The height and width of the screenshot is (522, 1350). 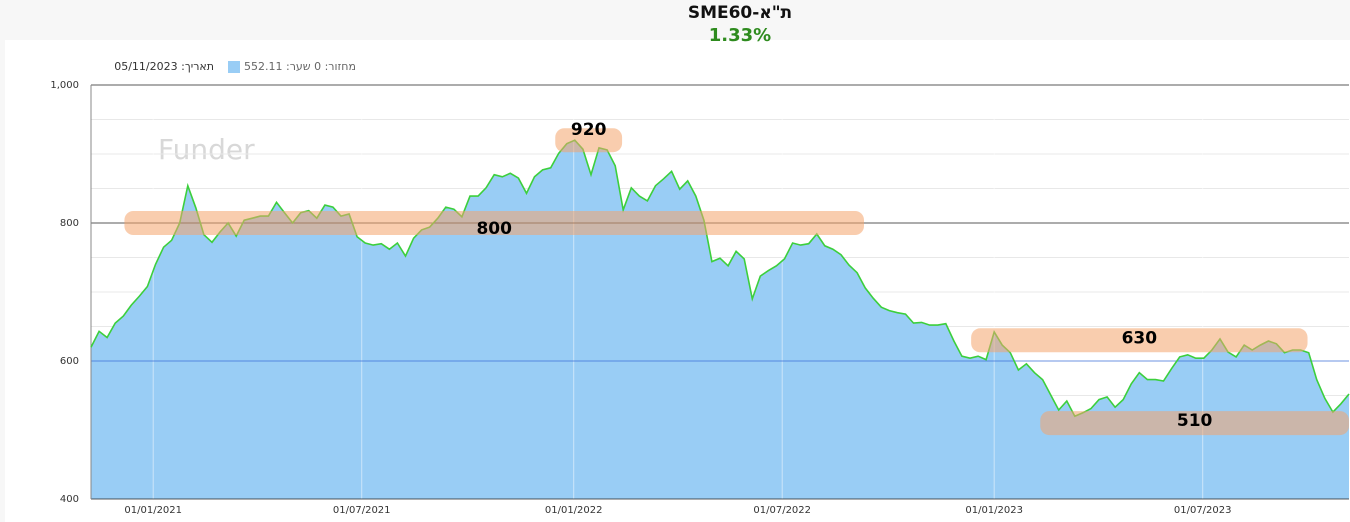 What do you see at coordinates (1195, 421) in the screenshot?
I see `level-label: 510` at bounding box center [1195, 421].